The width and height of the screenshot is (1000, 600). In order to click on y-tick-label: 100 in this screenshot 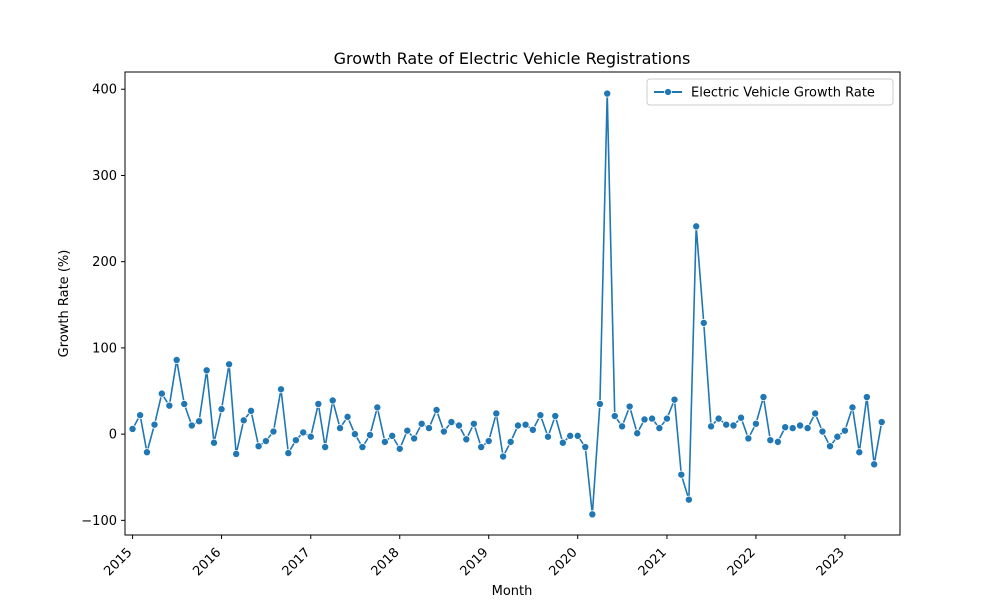, I will do `click(104, 348)`.